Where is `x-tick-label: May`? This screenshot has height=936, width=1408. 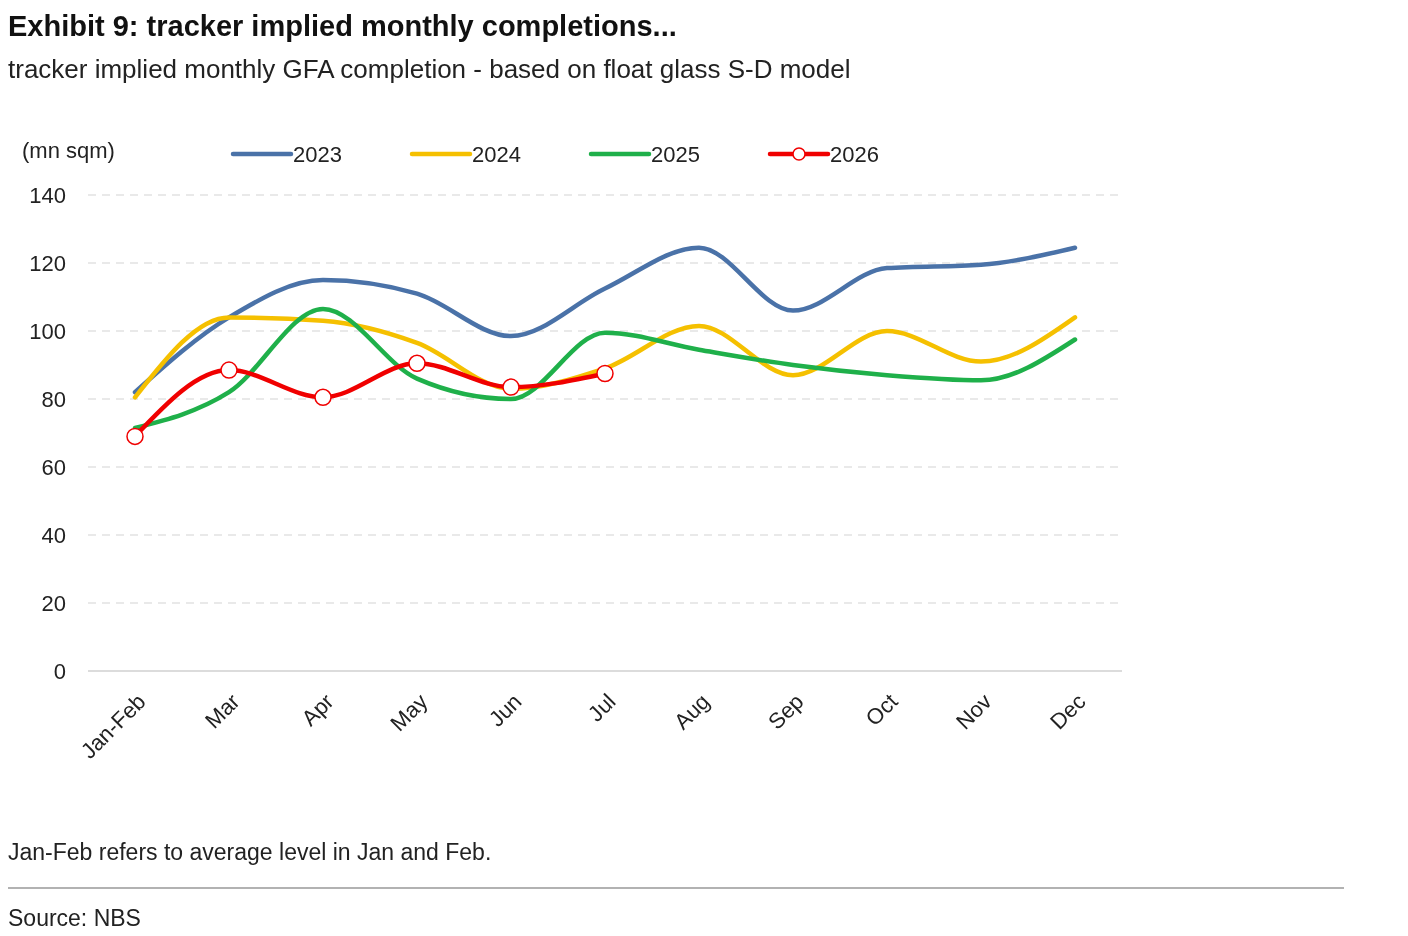
x-tick-label: May is located at coordinates (409, 712).